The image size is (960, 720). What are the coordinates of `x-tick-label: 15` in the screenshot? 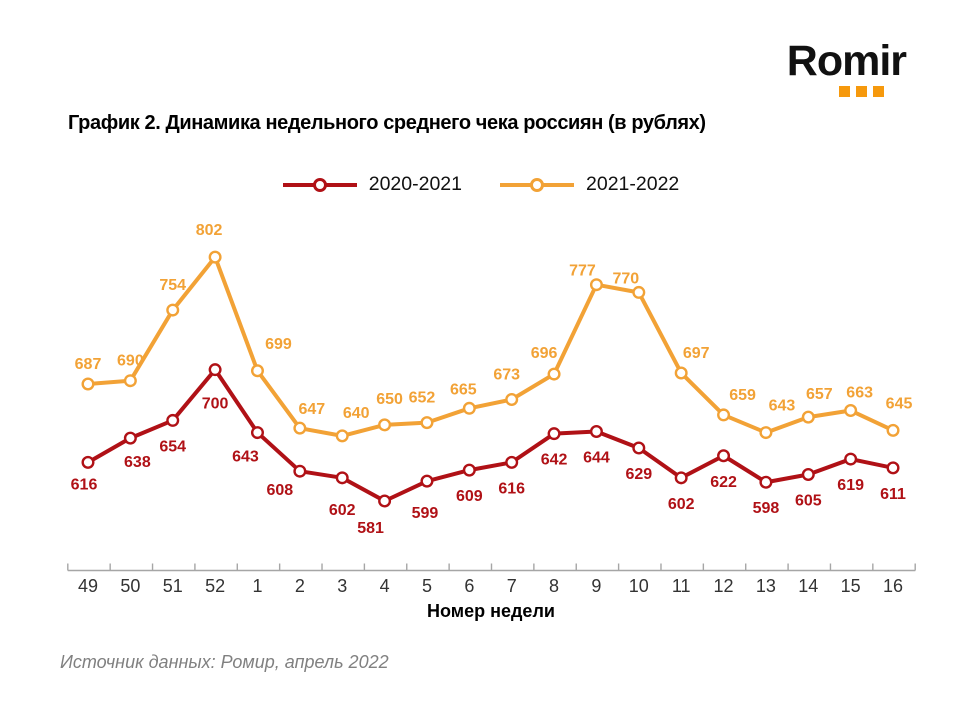 It's located at (851, 586).